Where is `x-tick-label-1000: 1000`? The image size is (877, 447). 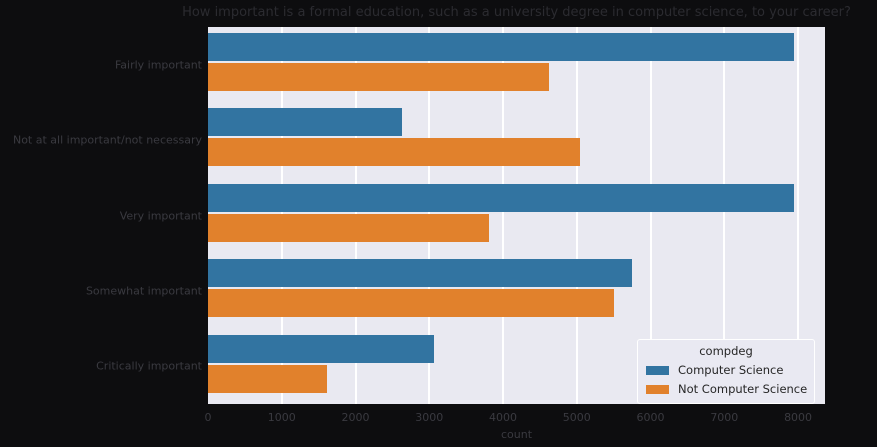
x-tick-label-1000: 1000 is located at coordinates (281, 417).